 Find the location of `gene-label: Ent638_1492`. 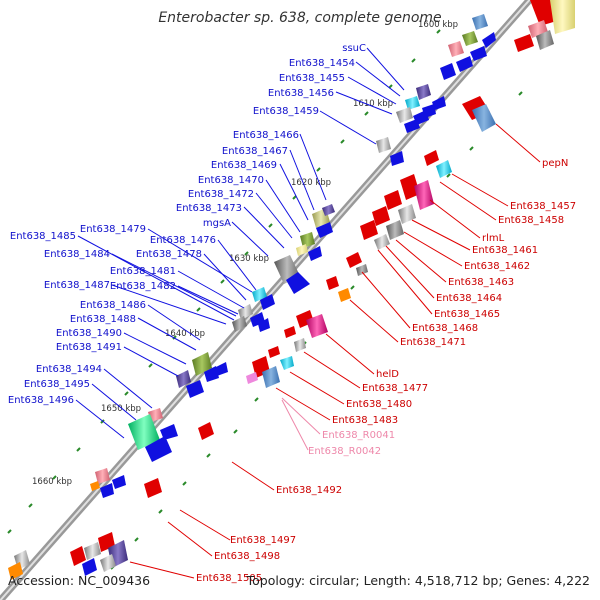

gene-label: Ent638_1492 is located at coordinates (309, 490).